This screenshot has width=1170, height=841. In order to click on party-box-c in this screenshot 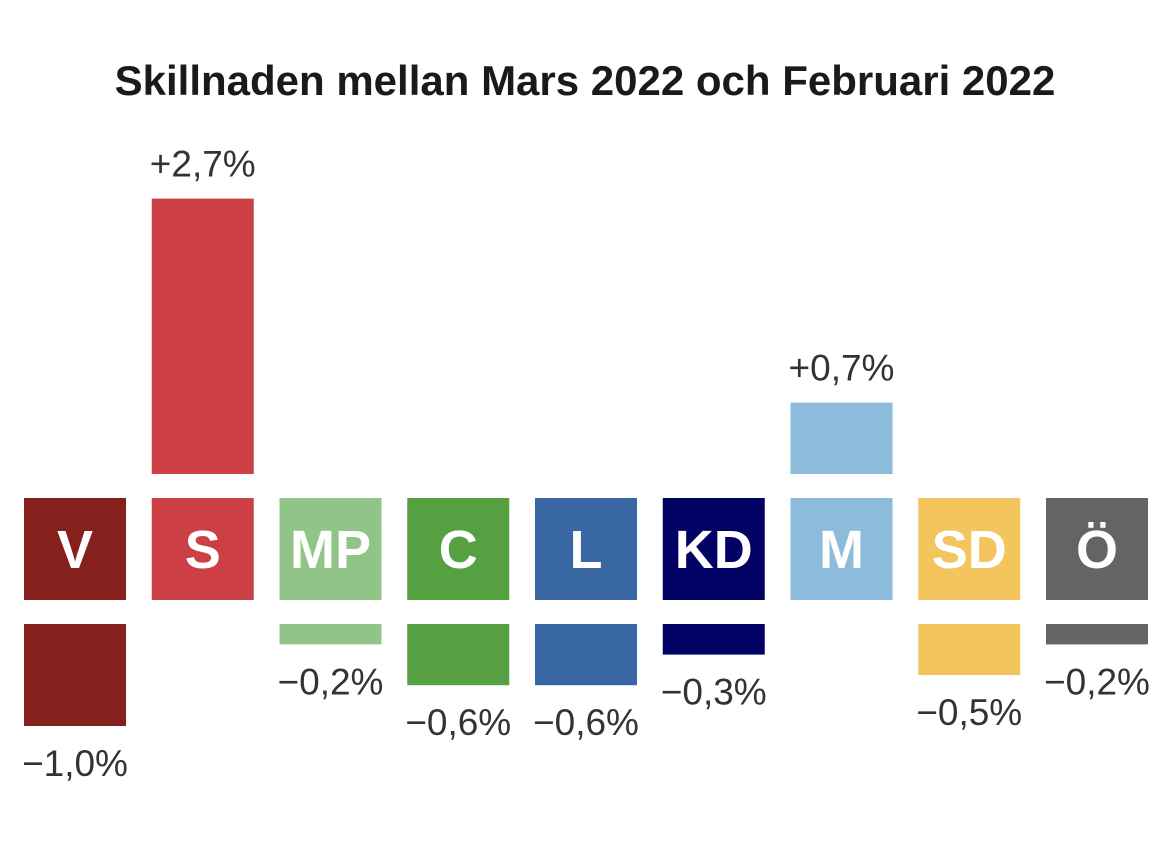, I will do `click(458, 549)`.